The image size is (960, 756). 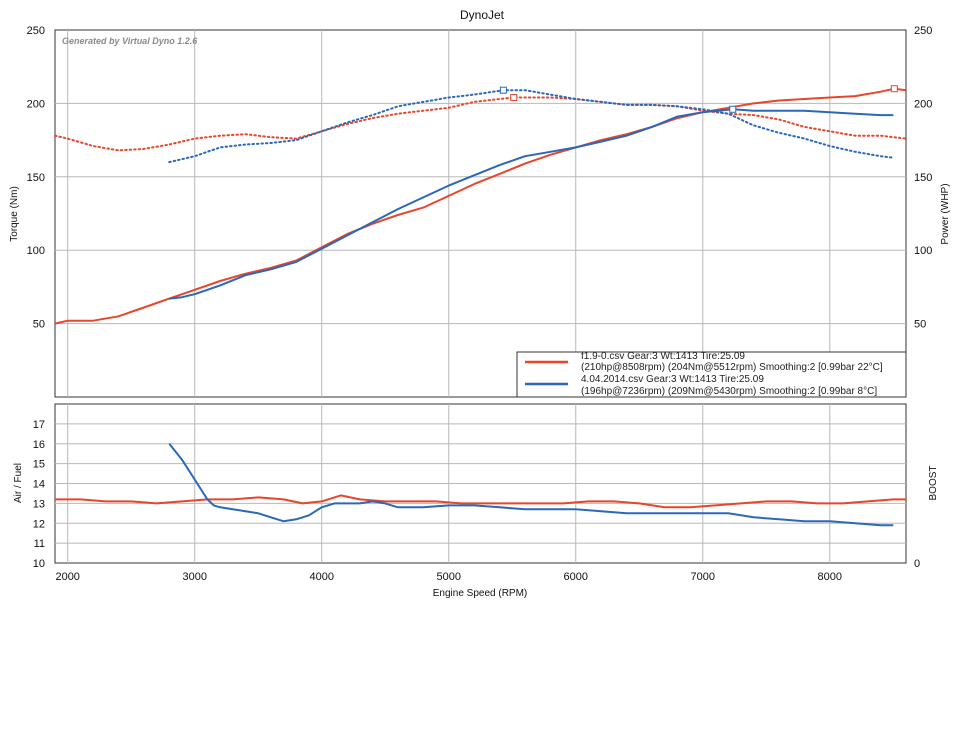 I want to click on rpm-tick-4000: 4000, so click(x=321, y=577).